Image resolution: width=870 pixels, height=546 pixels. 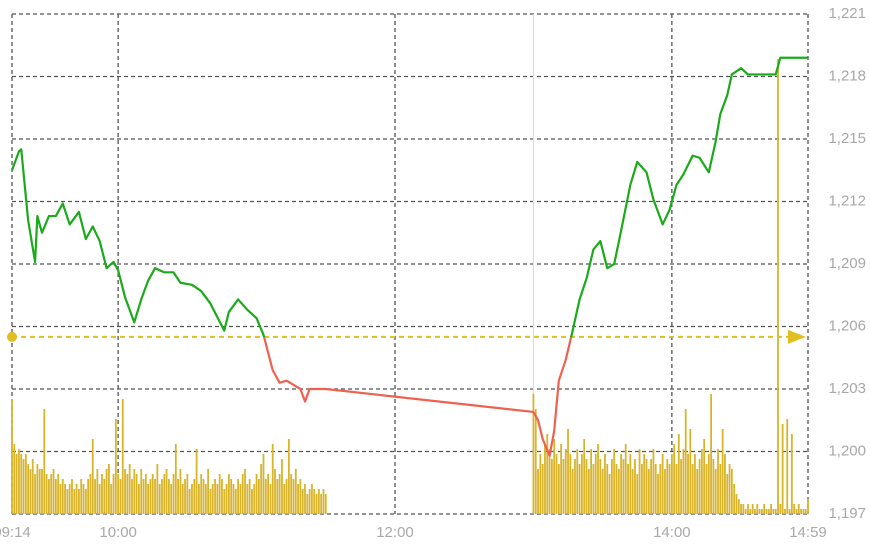 What do you see at coordinates (847, 138) in the screenshot?
I see `y-tick-label: 1,215` at bounding box center [847, 138].